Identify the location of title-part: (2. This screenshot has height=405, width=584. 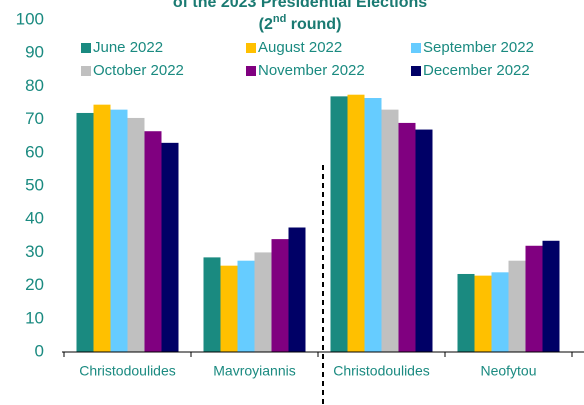
(266, 24).